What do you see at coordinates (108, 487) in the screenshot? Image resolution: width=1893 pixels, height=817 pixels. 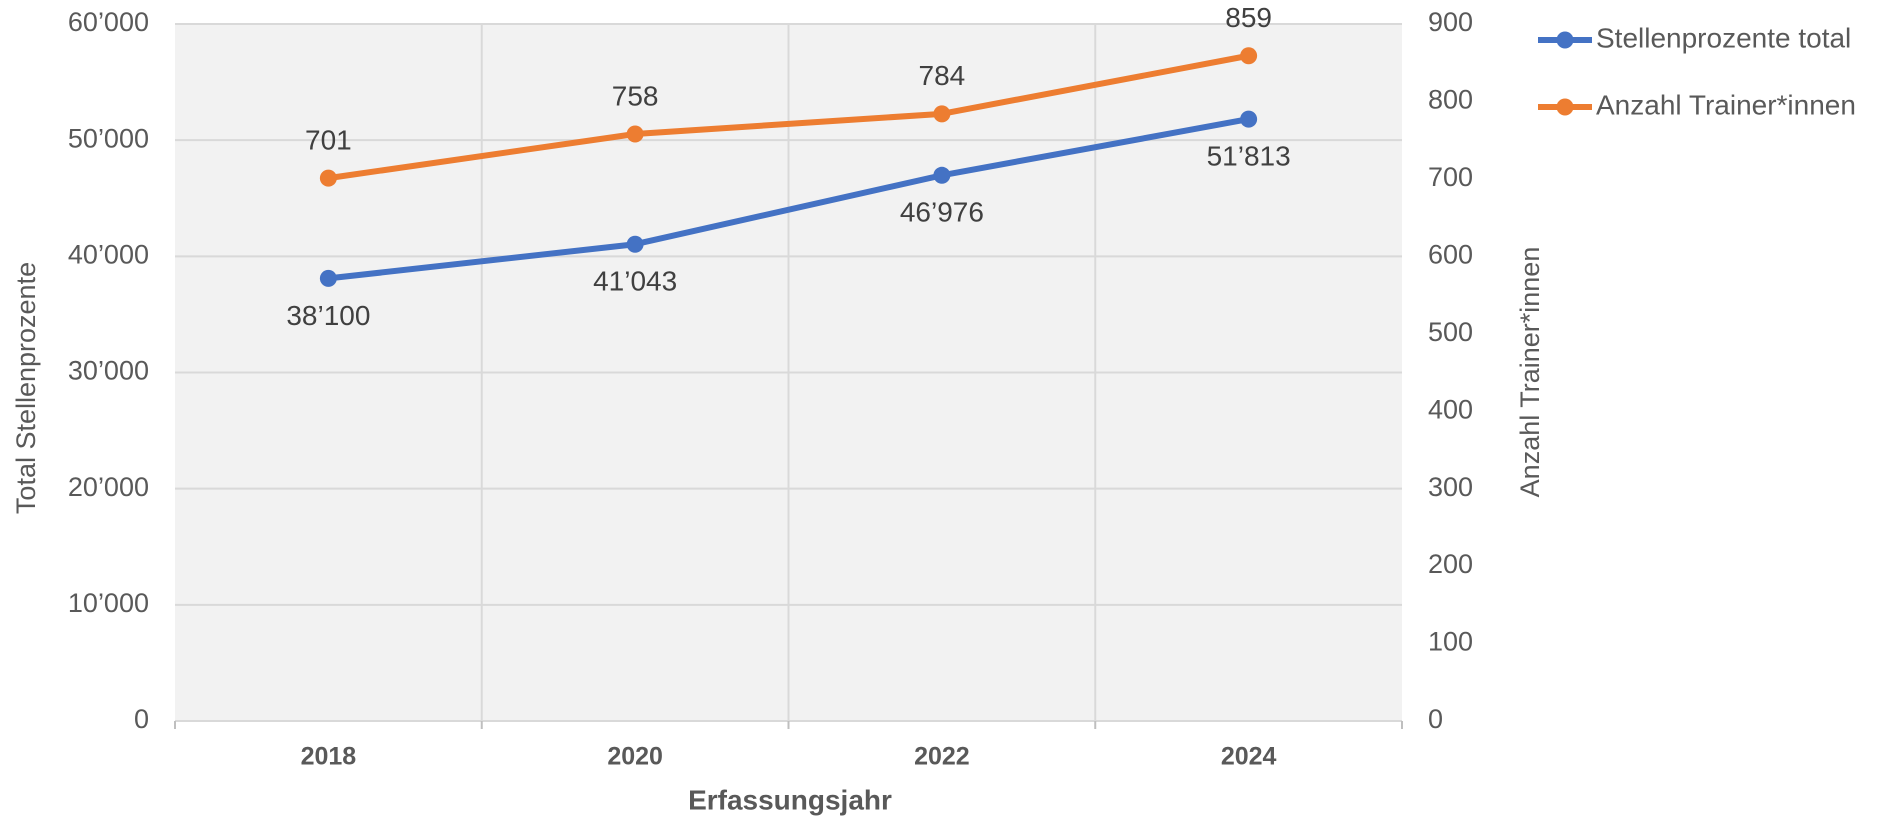 I see `y-tick-label: 20’000` at bounding box center [108, 487].